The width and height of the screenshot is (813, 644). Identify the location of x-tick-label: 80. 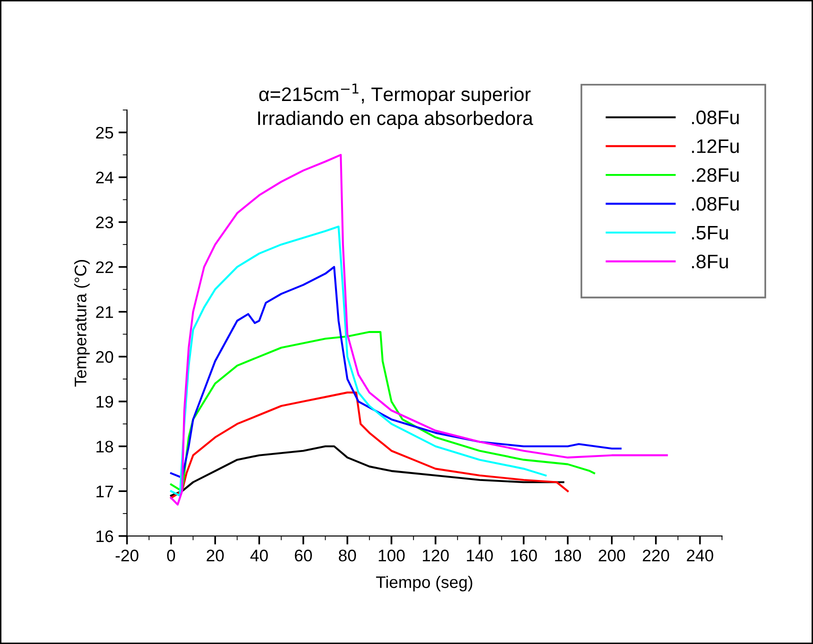
(347, 556).